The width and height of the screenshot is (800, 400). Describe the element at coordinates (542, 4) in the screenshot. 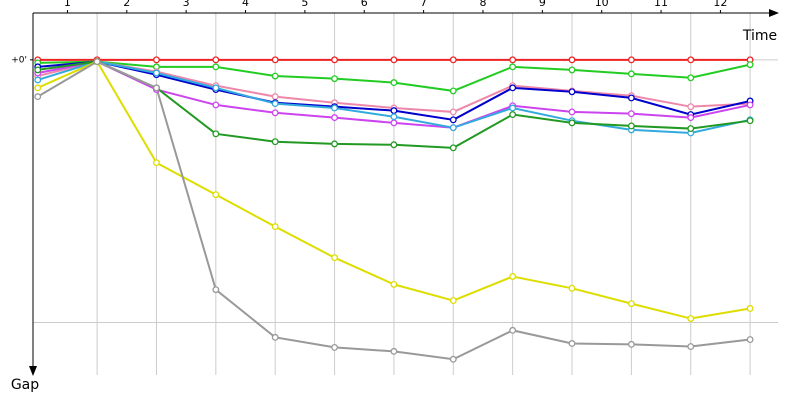

I see `x-tick-label: 9` at that location.